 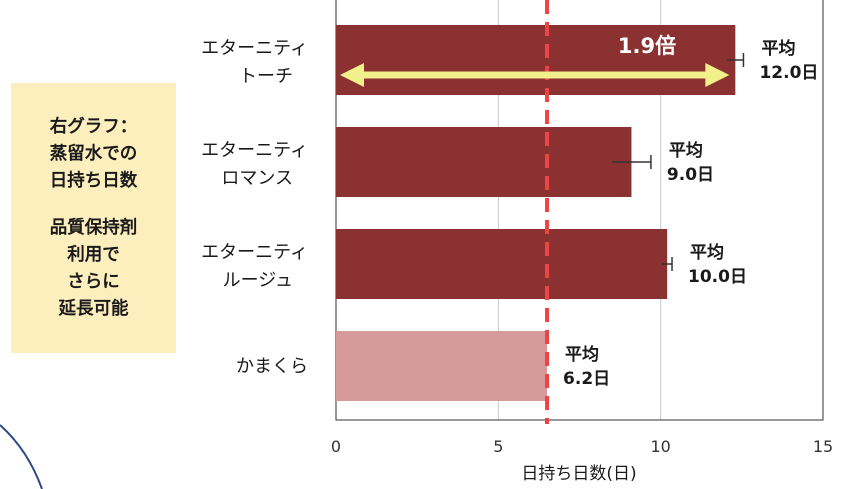 What do you see at coordinates (717, 75) in the screenshot?
I see `ratio-arrow-head-right` at bounding box center [717, 75].